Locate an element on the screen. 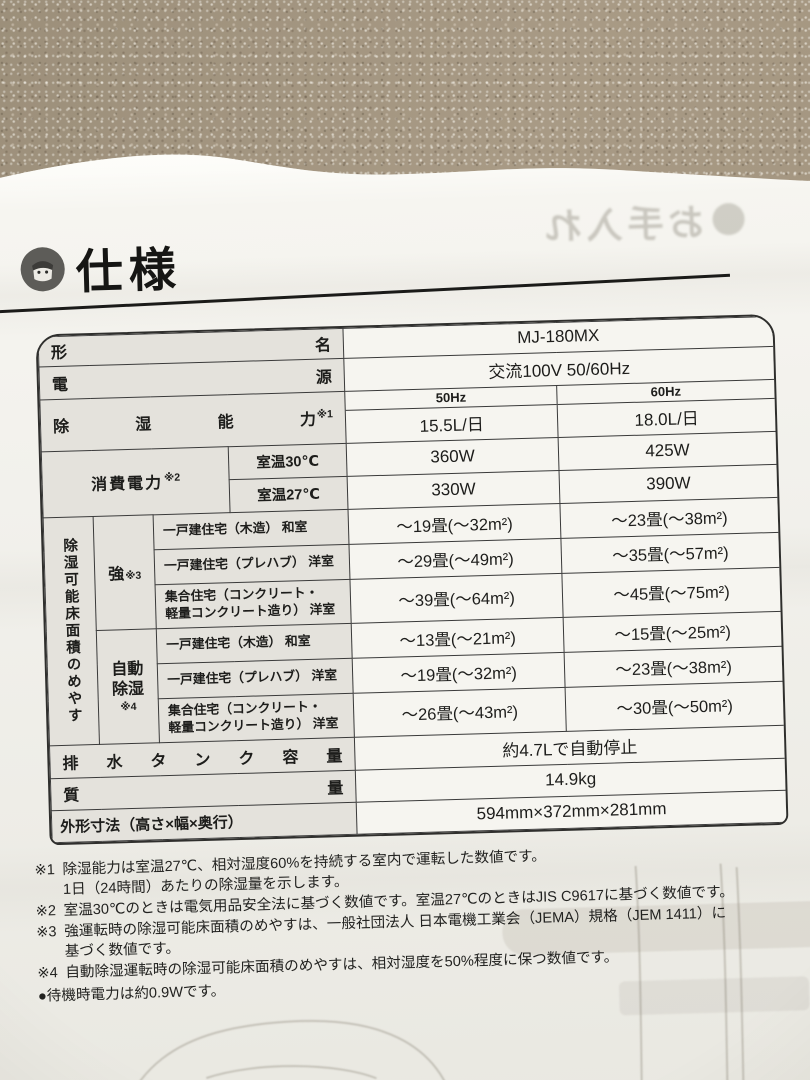 This screenshot has height=1080, width=810. capacity-label: 除 湿 能 力 is located at coordinates (184, 424).